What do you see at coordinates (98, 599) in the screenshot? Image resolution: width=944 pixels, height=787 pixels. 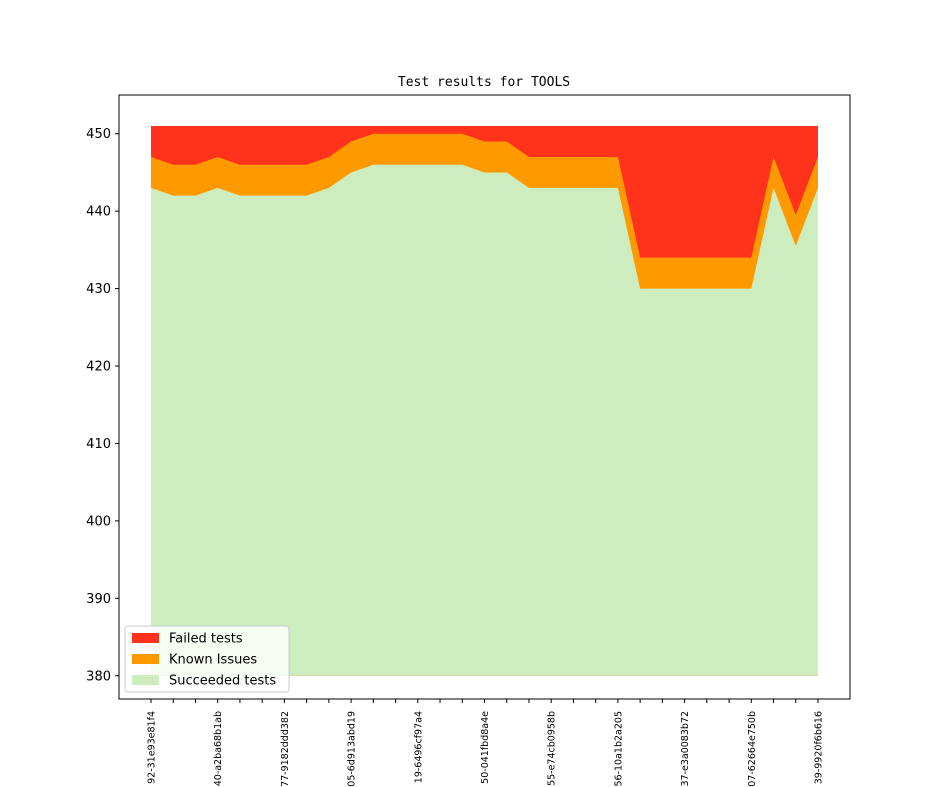 I see `y-tick-label: 390` at bounding box center [98, 599].